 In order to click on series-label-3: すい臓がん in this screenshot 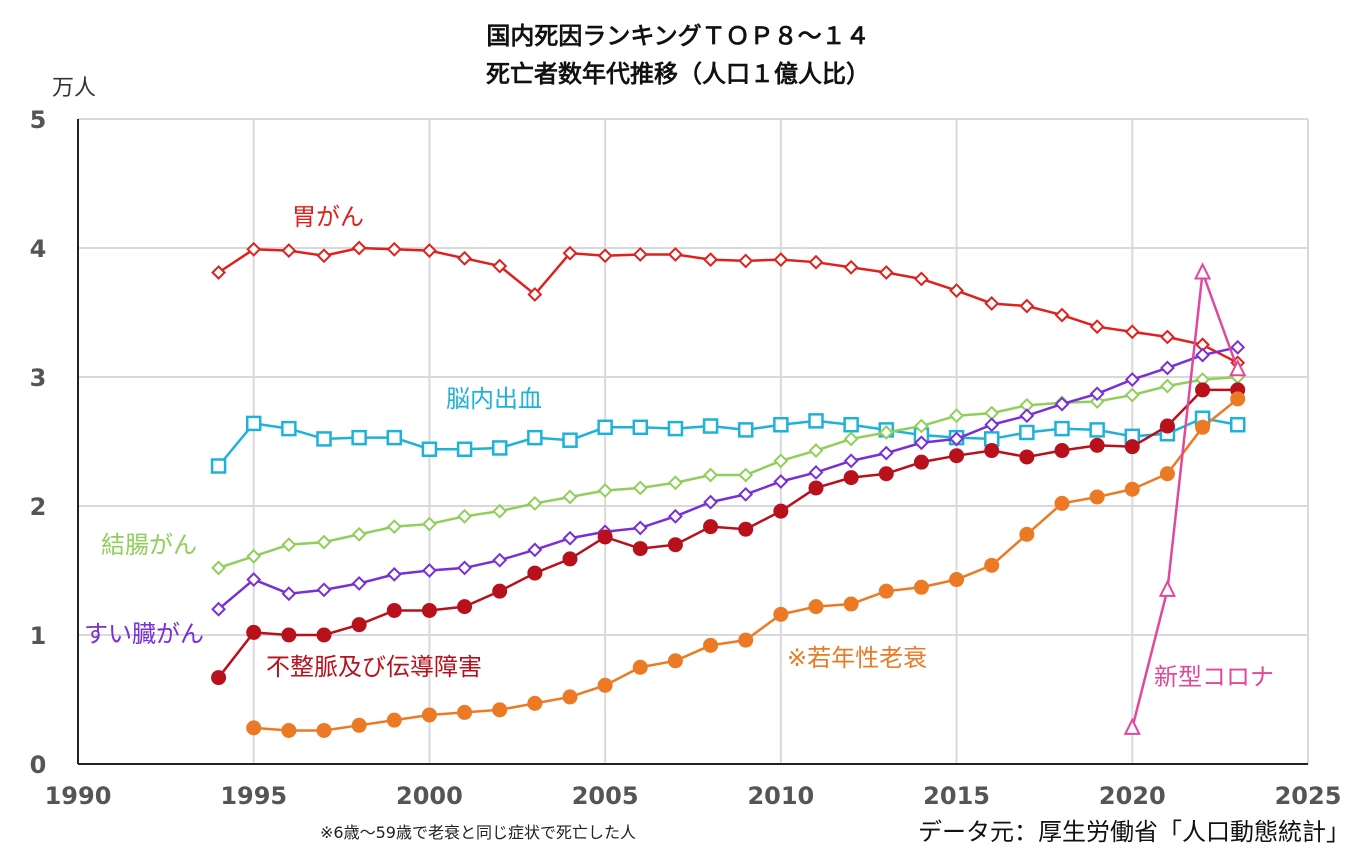, I will do `click(144, 634)`.